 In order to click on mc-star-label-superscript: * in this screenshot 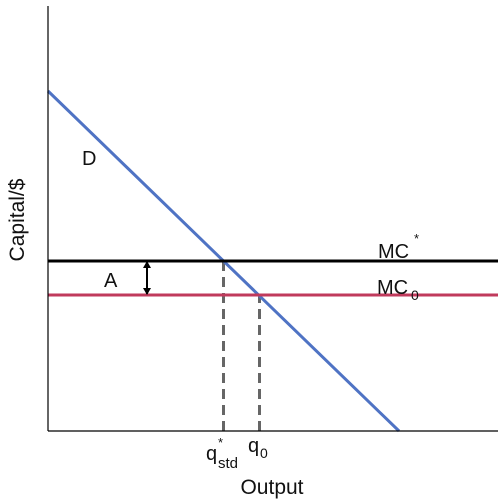, I will do `click(416, 238)`.